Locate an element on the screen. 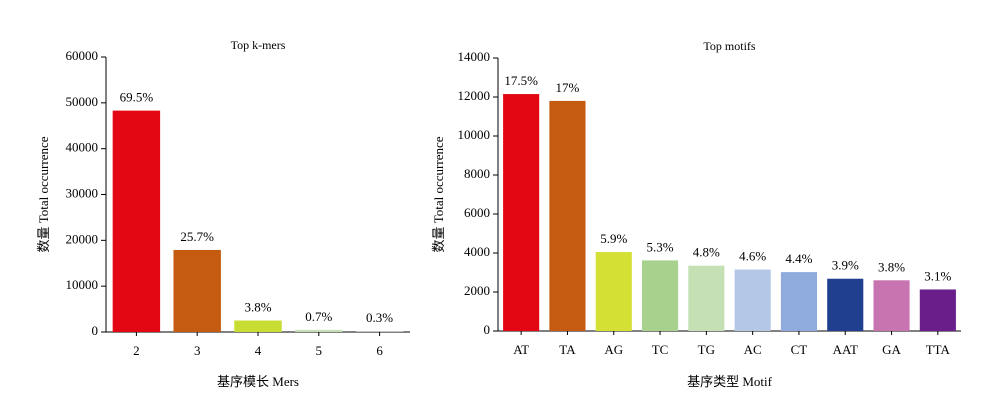 This screenshot has height=407, width=1000. data-label: 25.7% is located at coordinates (197, 236).